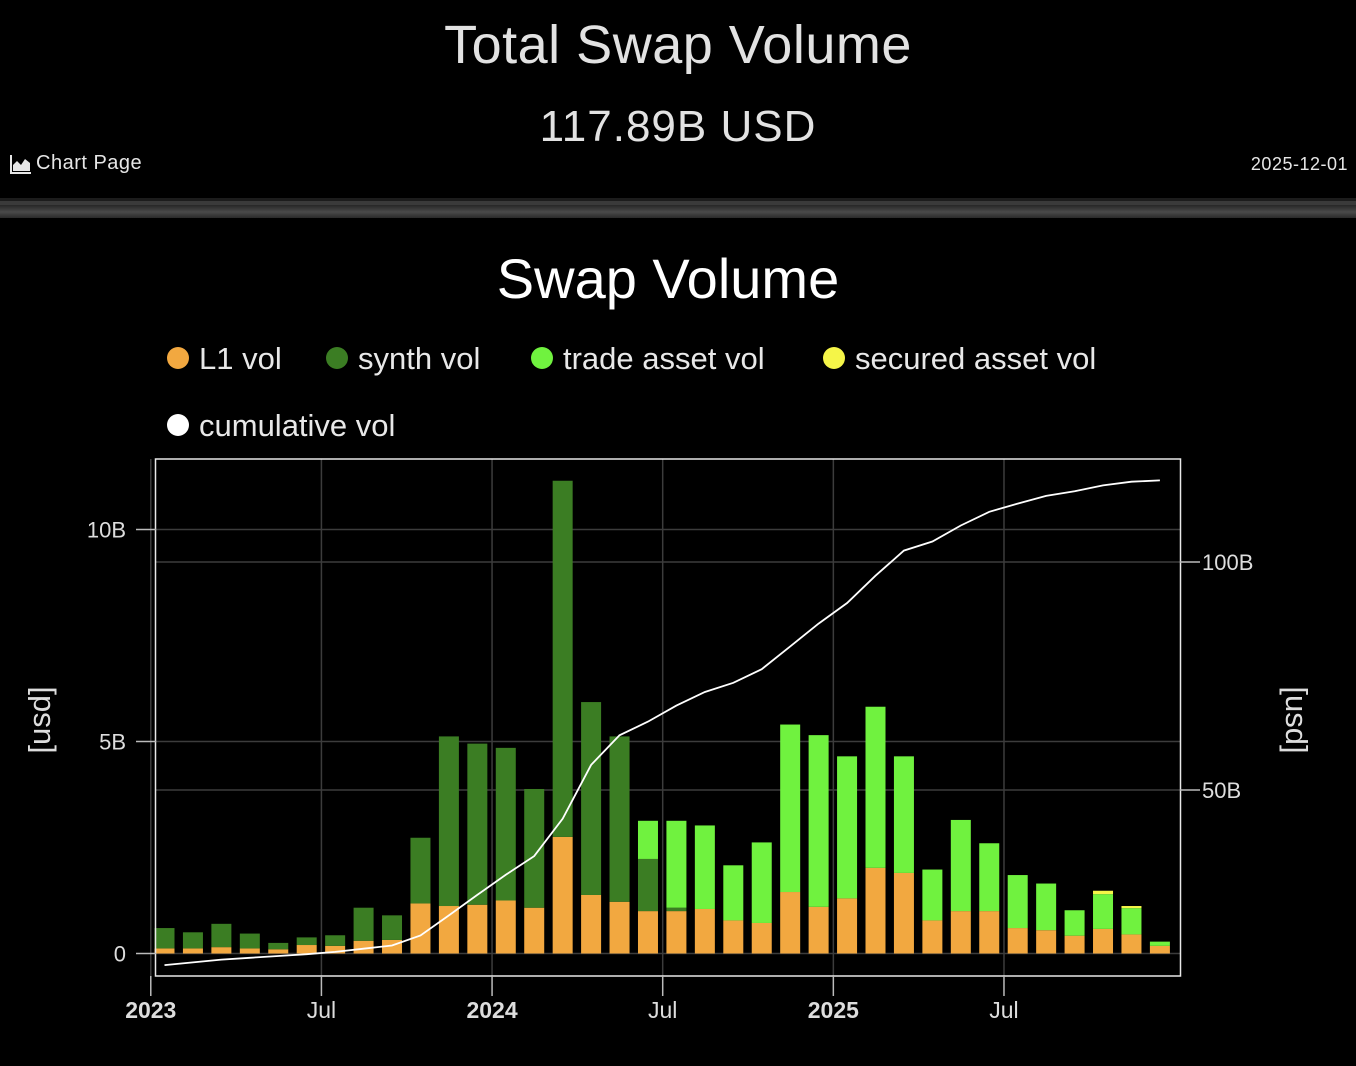 The width and height of the screenshot is (1356, 1066). Describe the element at coordinates (178, 358) in the screenshot. I see `legend-marker-l1` at that location.